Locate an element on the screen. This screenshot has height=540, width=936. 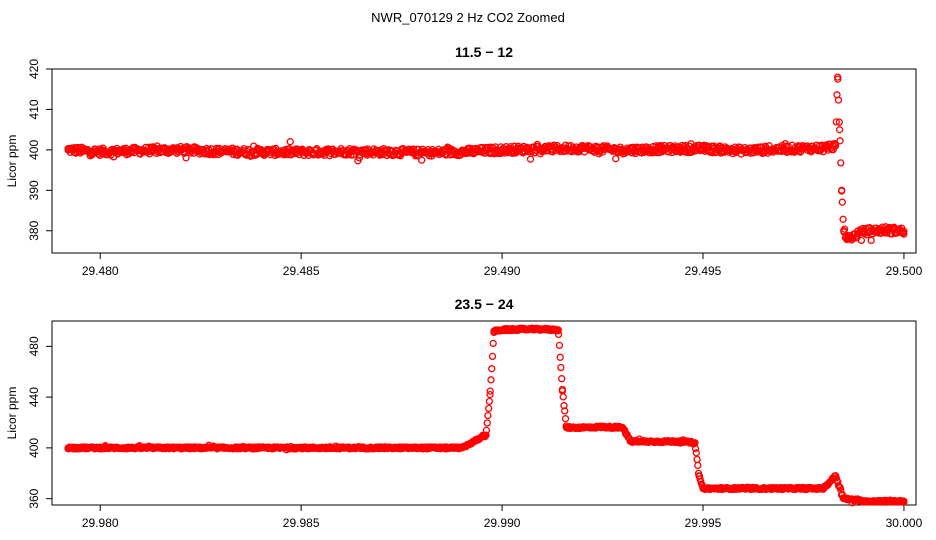
panel-1-y-axis: 380 390 400 410 420 is located at coordinates (39, 150).